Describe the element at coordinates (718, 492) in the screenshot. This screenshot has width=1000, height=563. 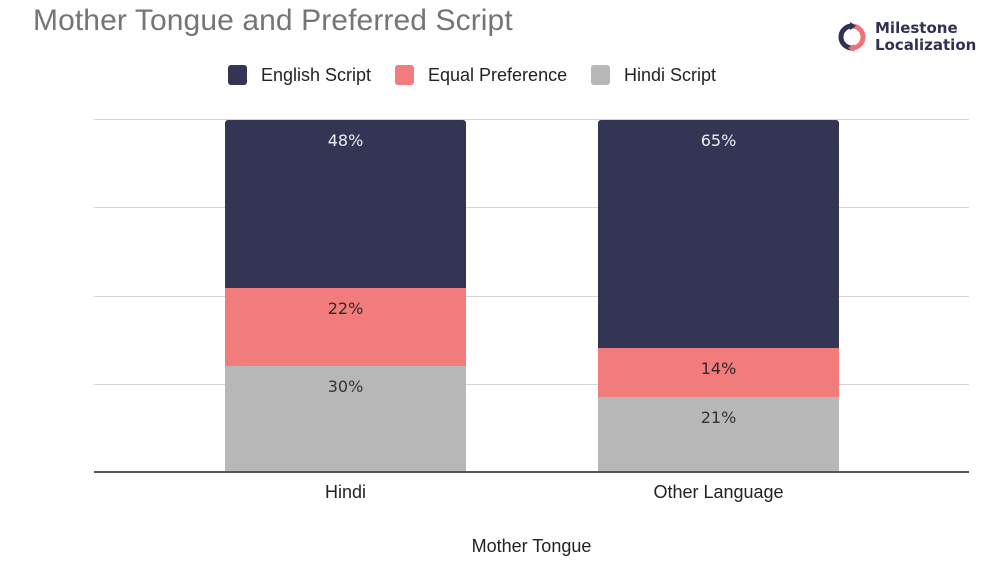
I see `x-tick-other-language: Other Language` at that location.